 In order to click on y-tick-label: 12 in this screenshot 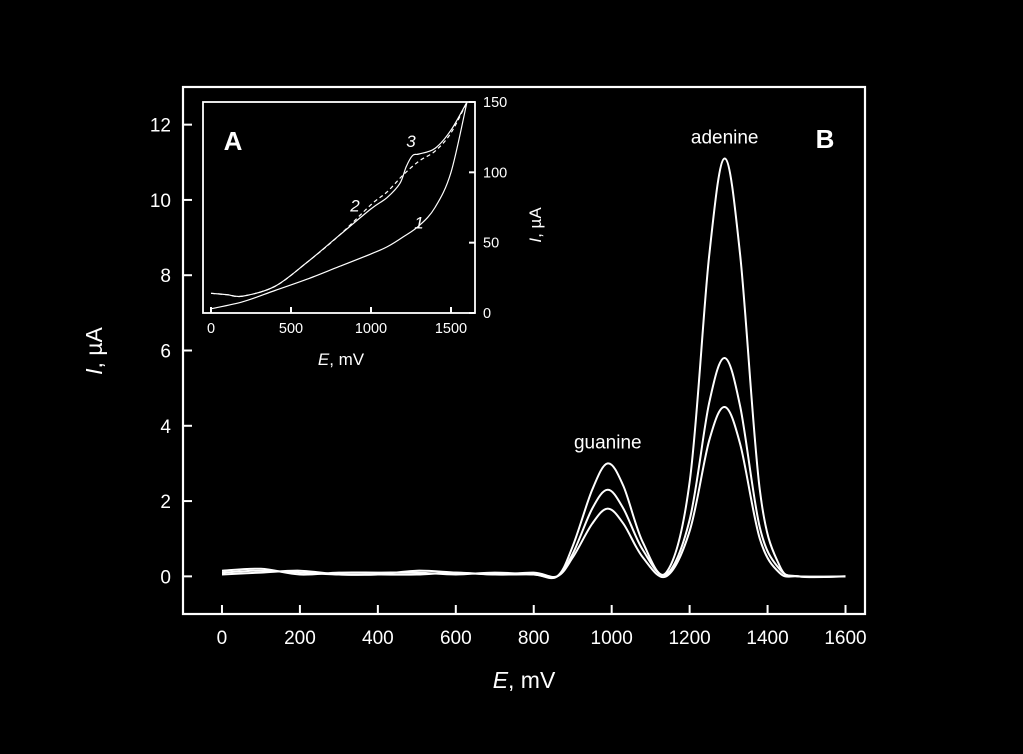, I will do `click(160, 126)`.